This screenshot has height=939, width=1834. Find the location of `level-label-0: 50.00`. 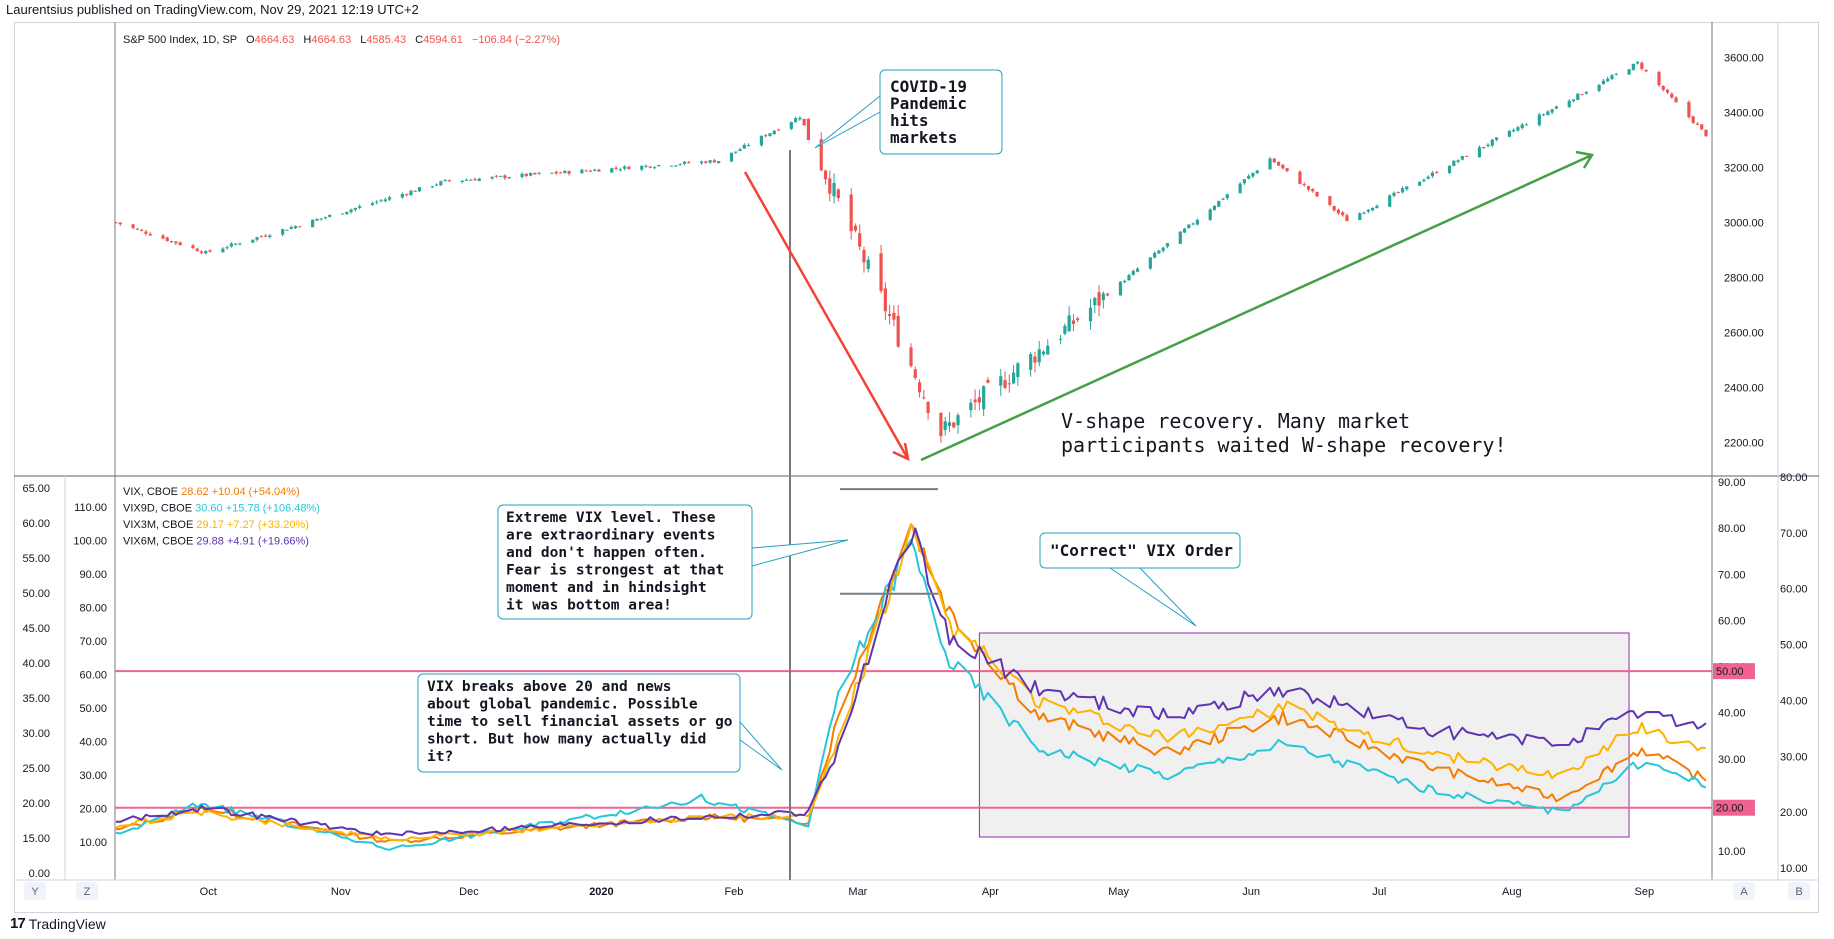

level-label-0: 50.00 is located at coordinates (1730, 672).